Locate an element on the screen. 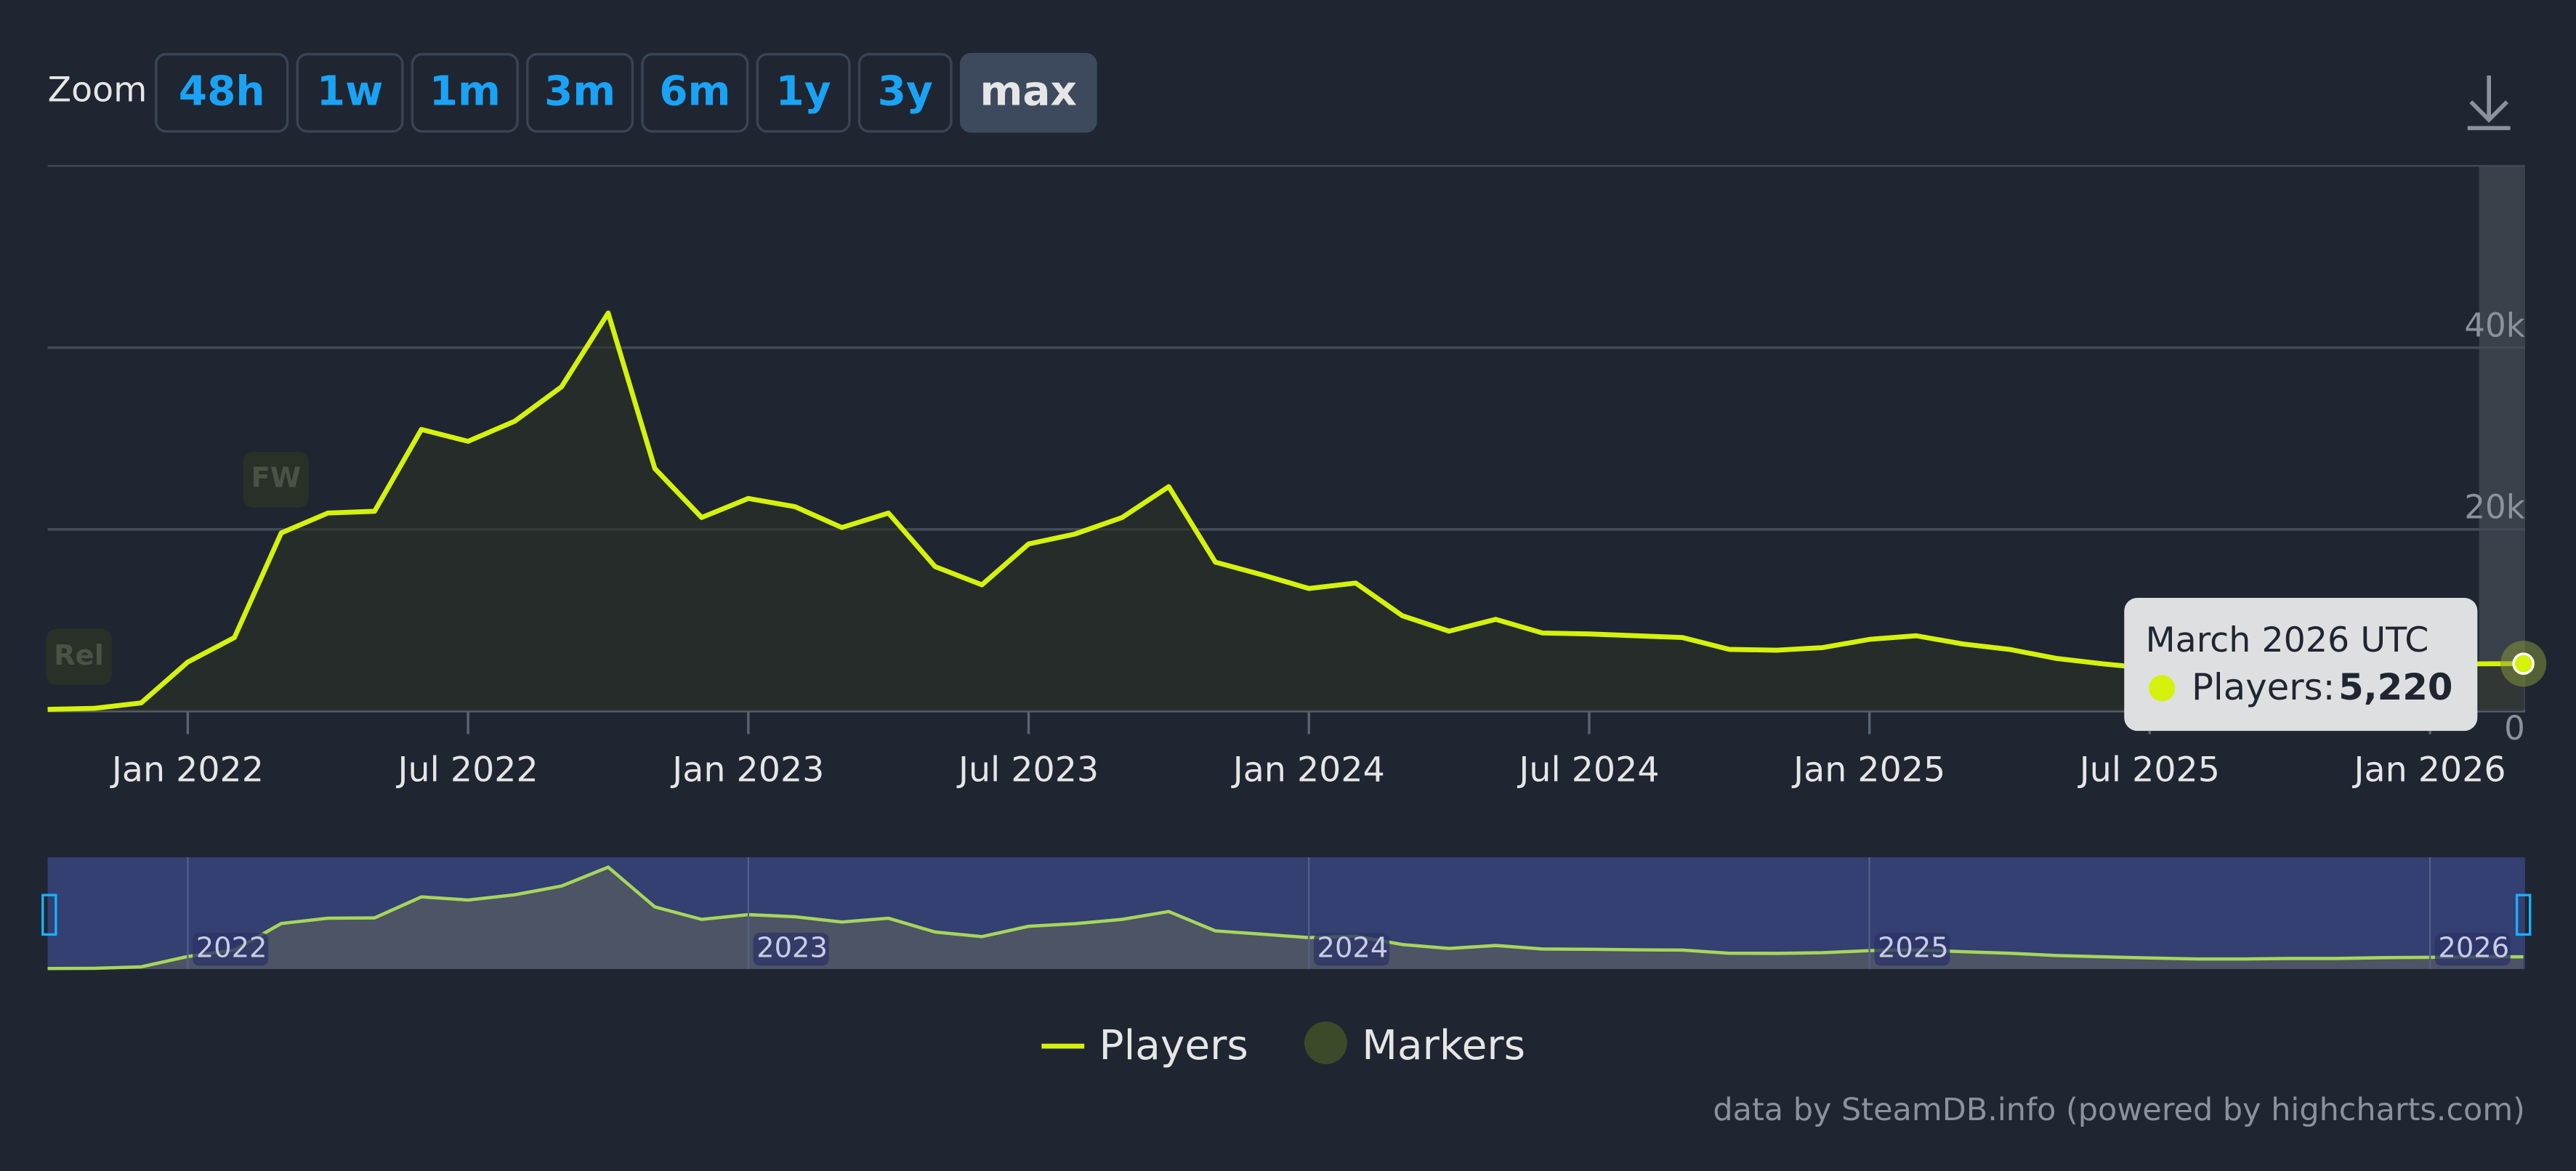 The height and width of the screenshot is (1171, 2576). button-label: max is located at coordinates (1029, 92).